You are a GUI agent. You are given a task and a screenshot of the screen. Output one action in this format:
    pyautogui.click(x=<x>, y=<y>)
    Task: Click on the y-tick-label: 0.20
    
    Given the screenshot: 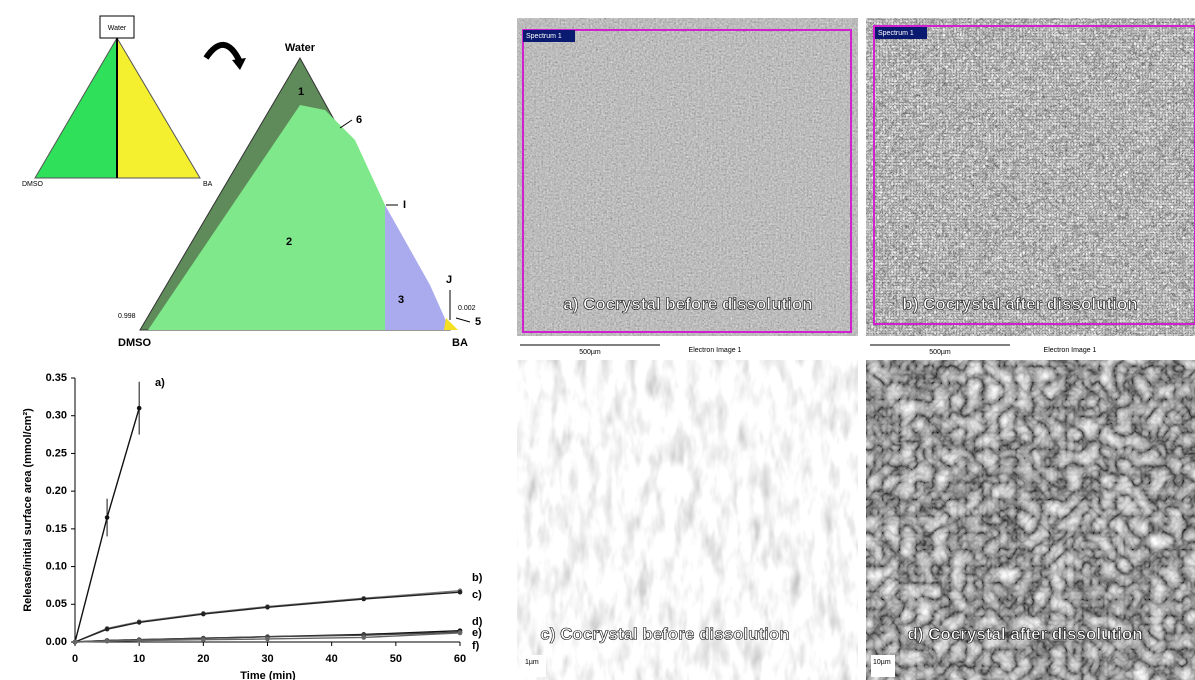 What is the action you would take?
    pyautogui.click(x=56, y=491)
    